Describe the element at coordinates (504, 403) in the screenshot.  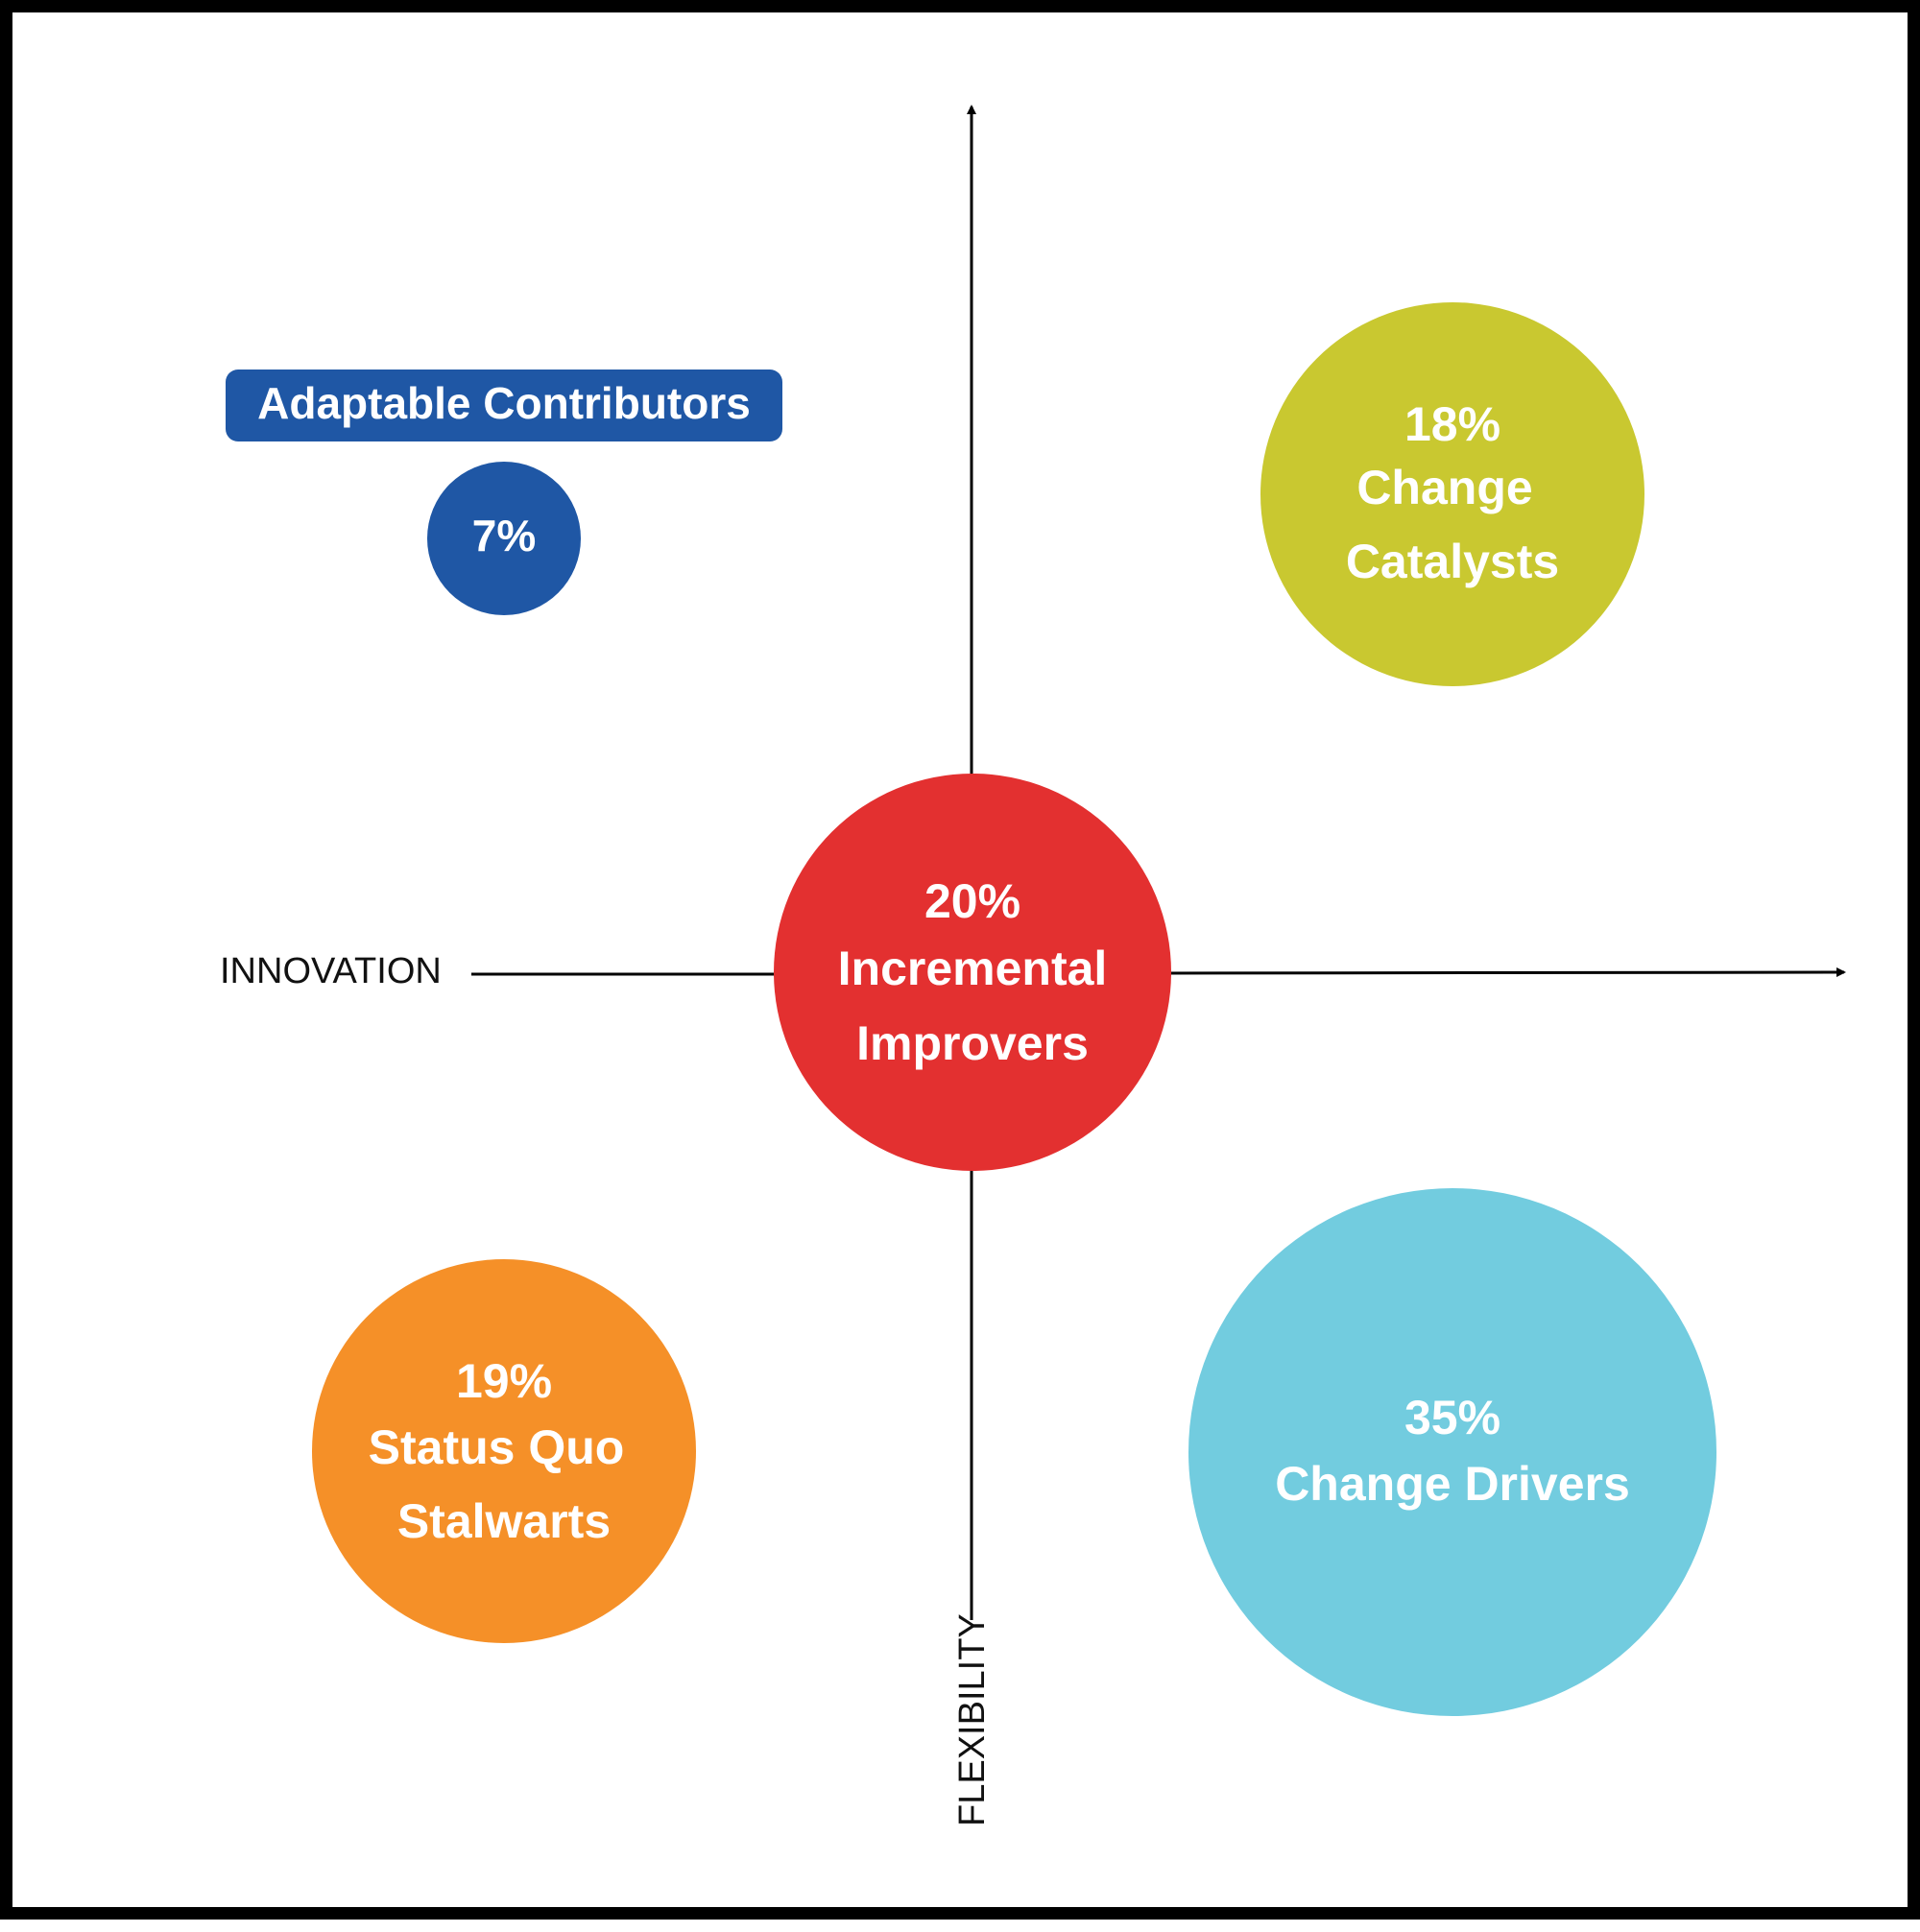
I see `adaptable-contributors-label: Adaptable Contributors` at that location.